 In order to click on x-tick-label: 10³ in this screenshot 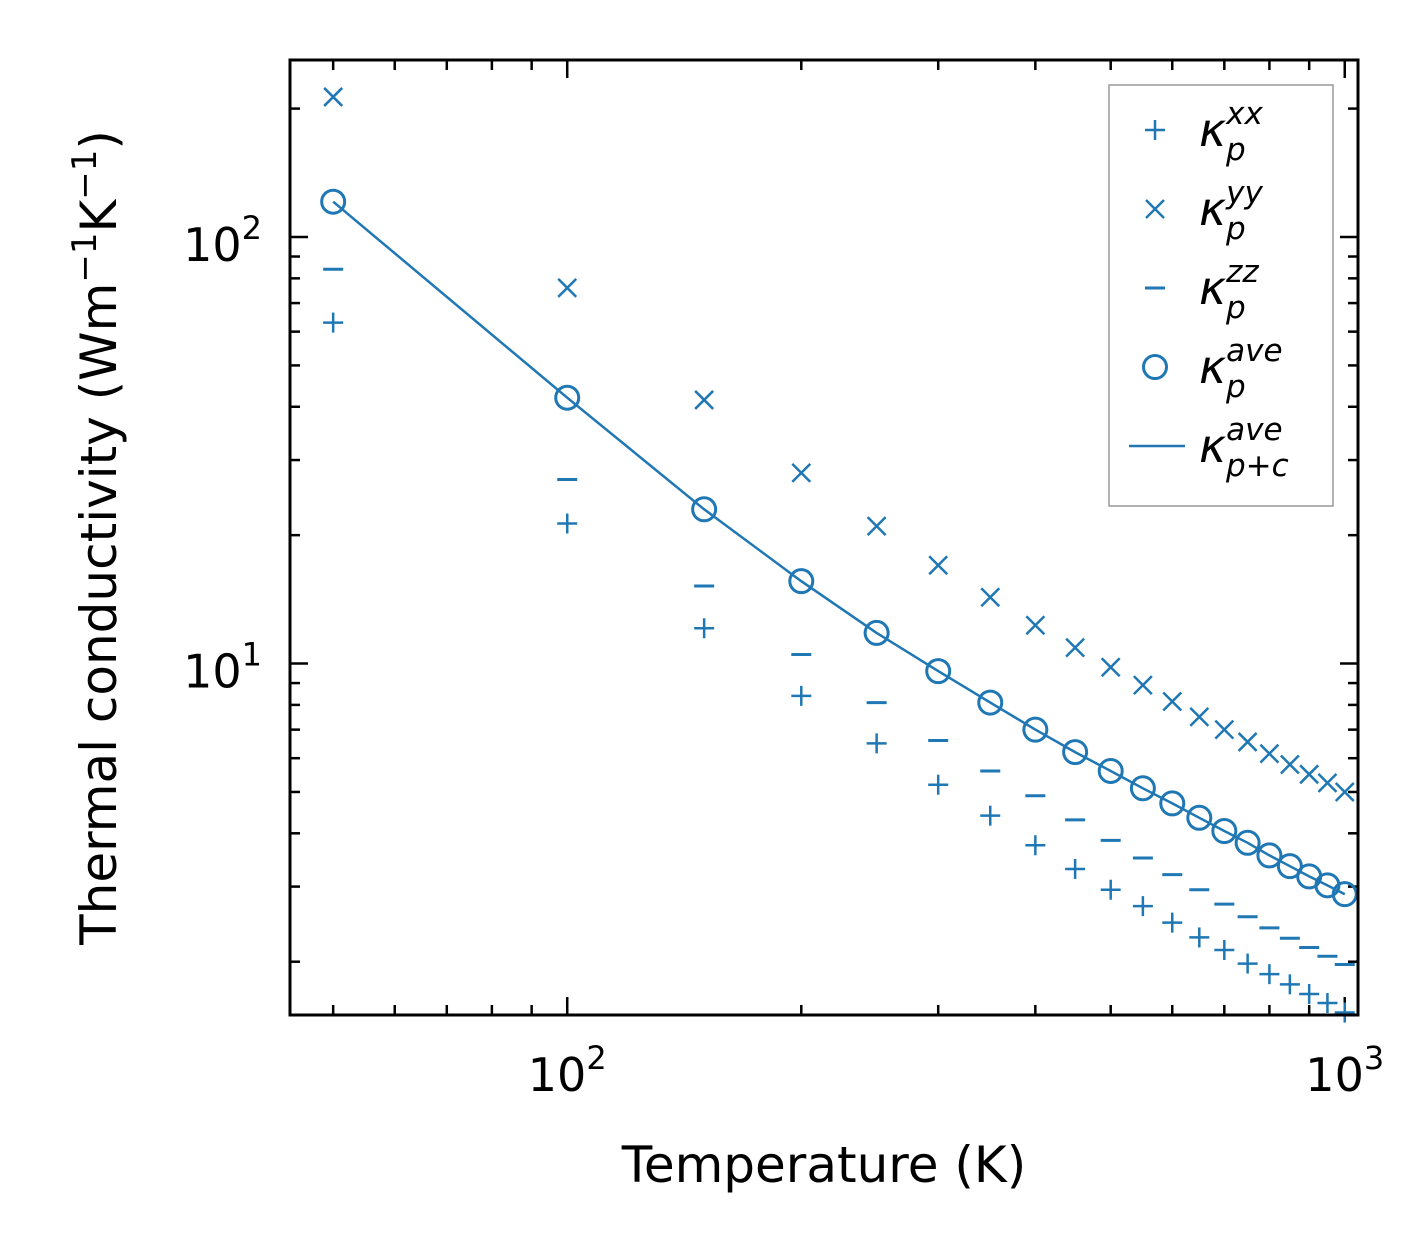, I will do `click(1344, 1070)`.